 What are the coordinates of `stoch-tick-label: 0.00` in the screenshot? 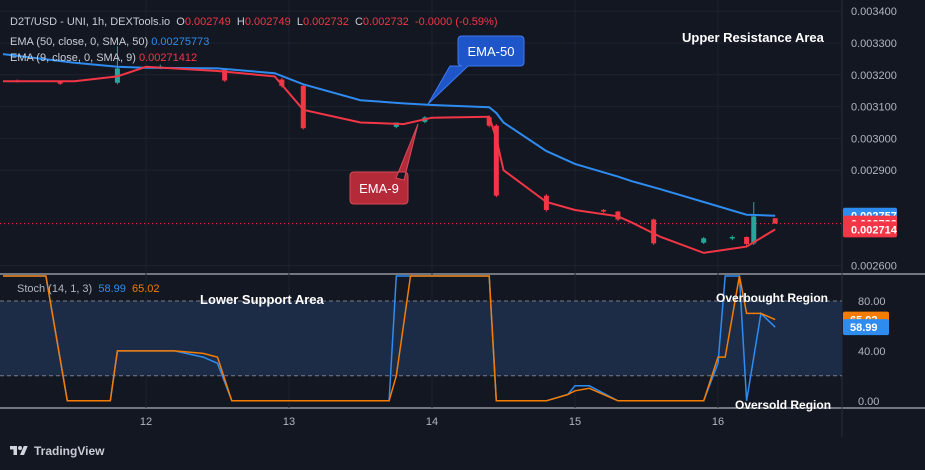 It's located at (868, 402).